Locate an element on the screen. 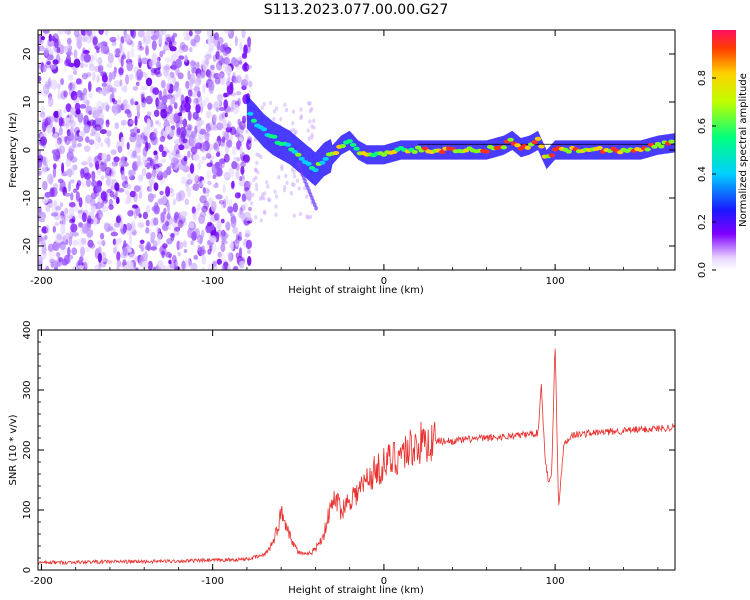  colorbar-tick-label: 0.6 is located at coordinates (702, 126).